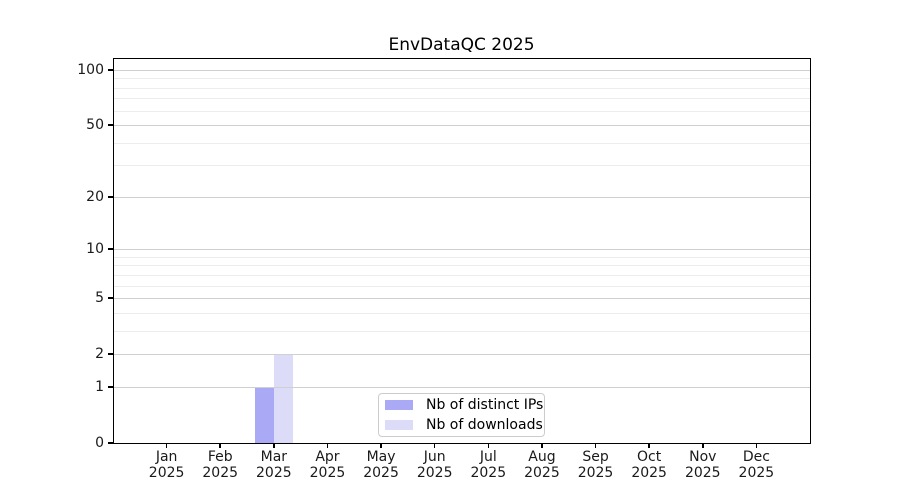 The height and width of the screenshot is (500, 900). I want to click on x-tick-year-dec: 2025, so click(756, 472).